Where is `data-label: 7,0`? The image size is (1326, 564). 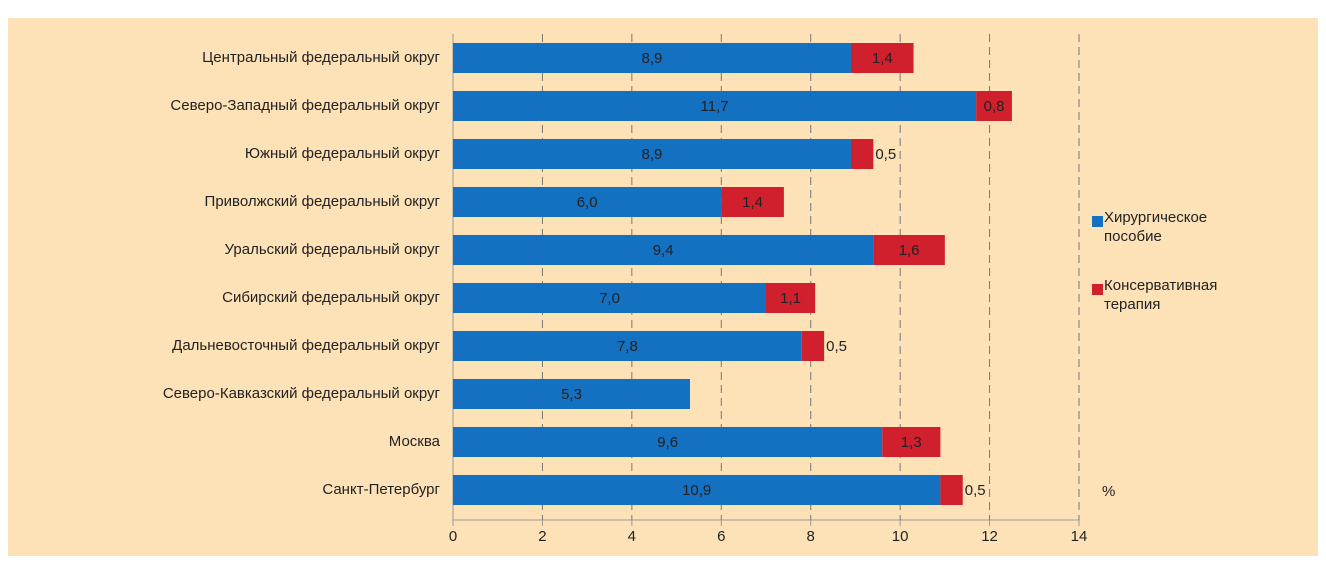 data-label: 7,0 is located at coordinates (609, 298).